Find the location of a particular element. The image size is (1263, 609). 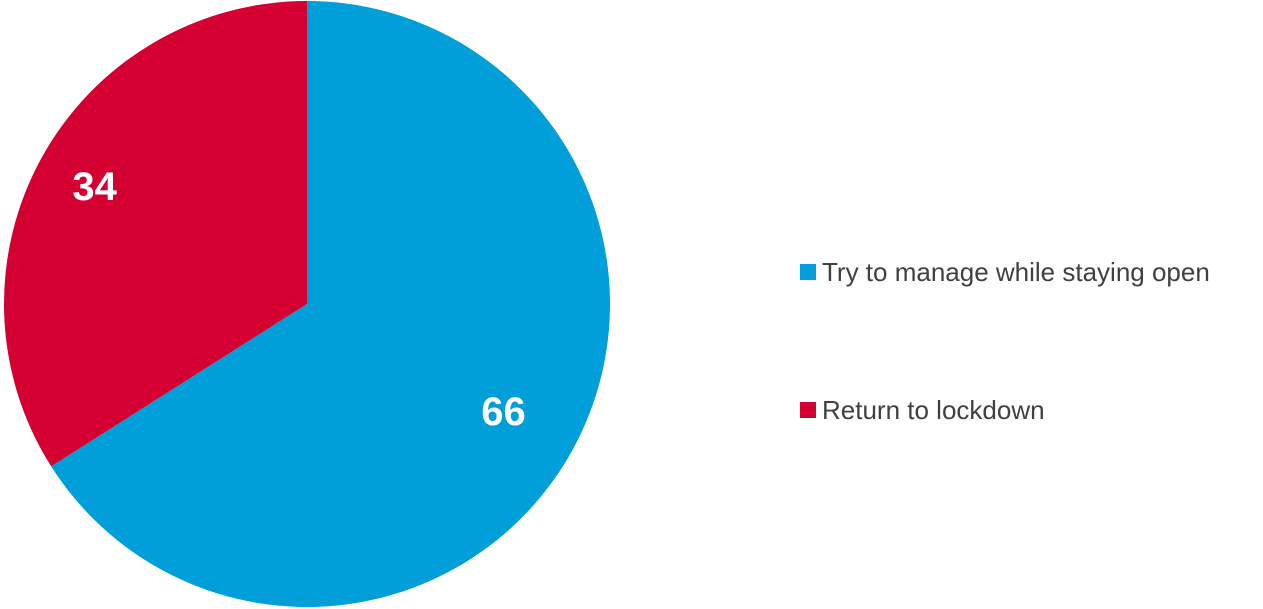

legend-label-return-to-lockdown: Return to lockdown is located at coordinates (933, 409).